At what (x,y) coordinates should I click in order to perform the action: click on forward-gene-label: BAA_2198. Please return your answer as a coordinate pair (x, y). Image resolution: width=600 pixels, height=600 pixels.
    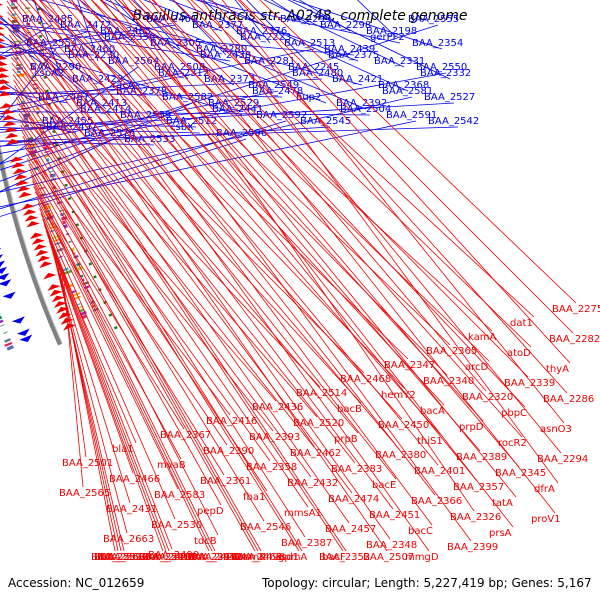
    Looking at the image, I should click on (391, 31).